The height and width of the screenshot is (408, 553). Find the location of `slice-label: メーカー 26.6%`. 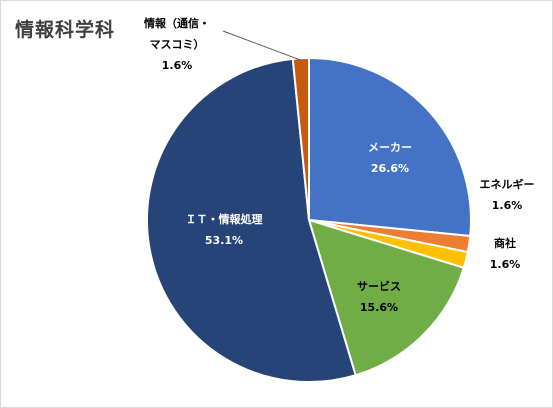

slice-label: メーカー 26.6% is located at coordinates (390, 158).